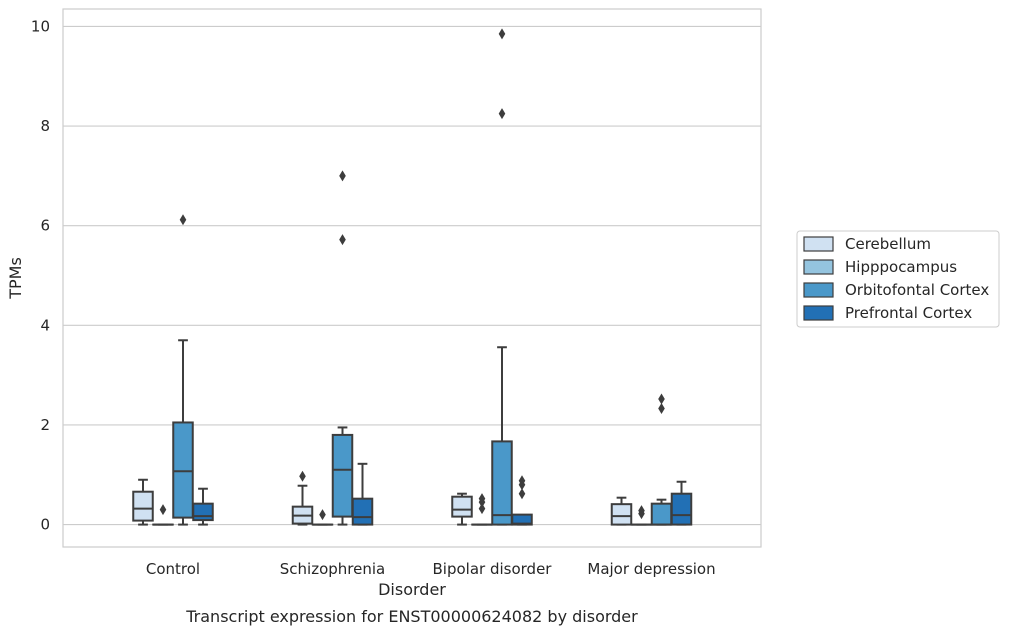 The image size is (1009, 634). I want to click on y-tick-labels: 0 2 4 6 8 10, so click(40, 275).